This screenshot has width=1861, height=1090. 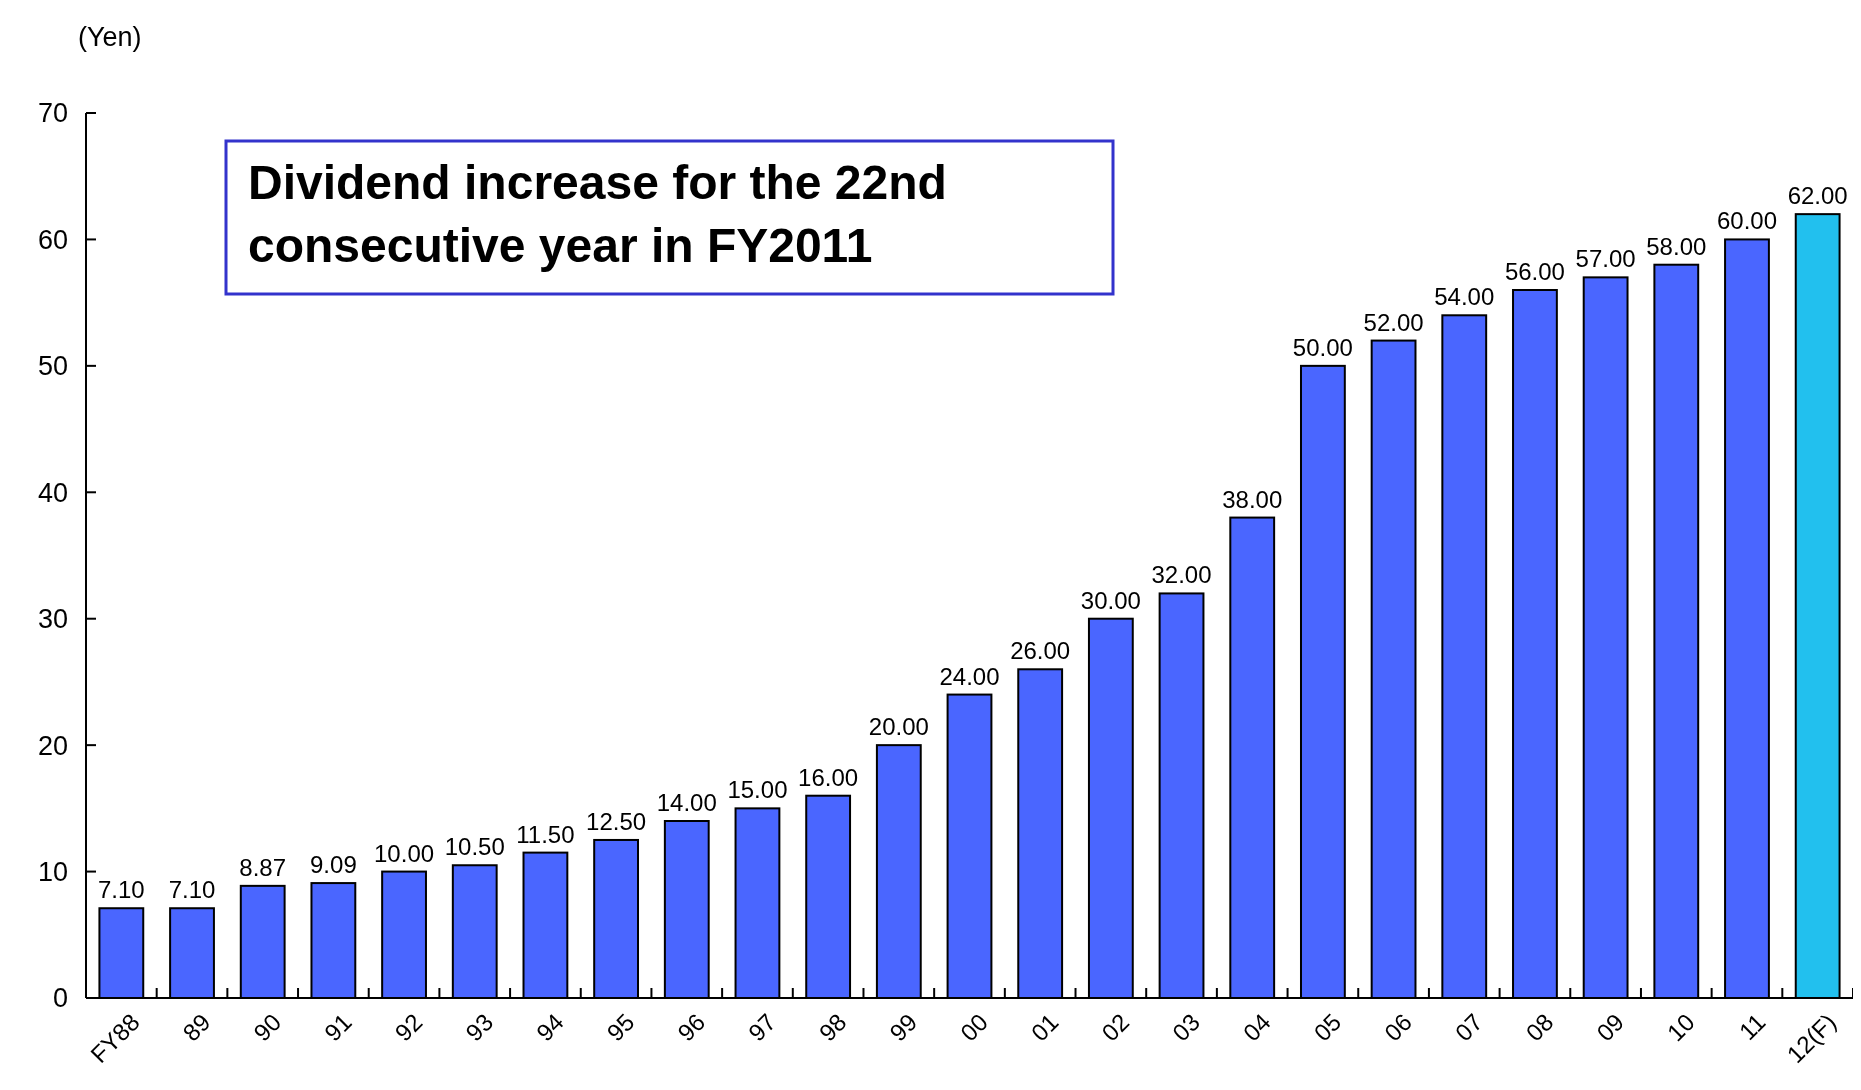 I want to click on data-label: 62.00, so click(x=1817, y=196).